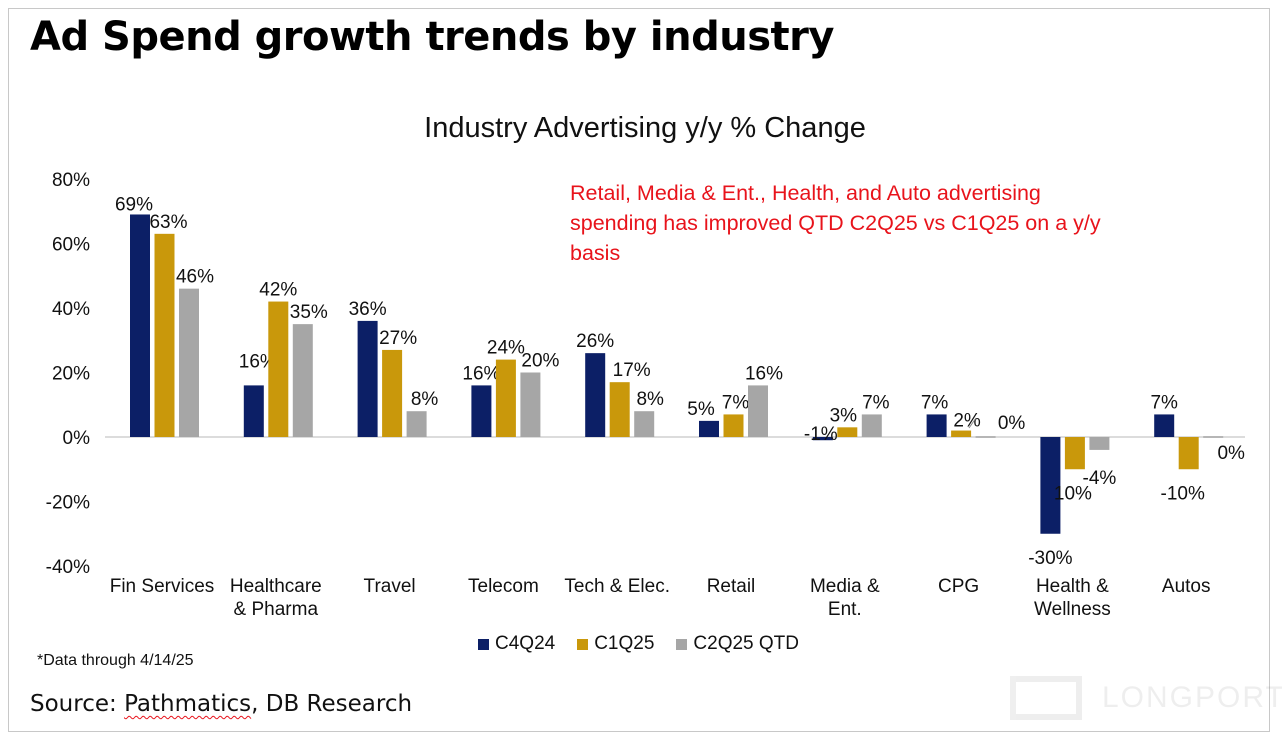 This screenshot has height=740, width=1282. Describe the element at coordinates (844, 415) in the screenshot. I see `data-label: 3%` at that location.